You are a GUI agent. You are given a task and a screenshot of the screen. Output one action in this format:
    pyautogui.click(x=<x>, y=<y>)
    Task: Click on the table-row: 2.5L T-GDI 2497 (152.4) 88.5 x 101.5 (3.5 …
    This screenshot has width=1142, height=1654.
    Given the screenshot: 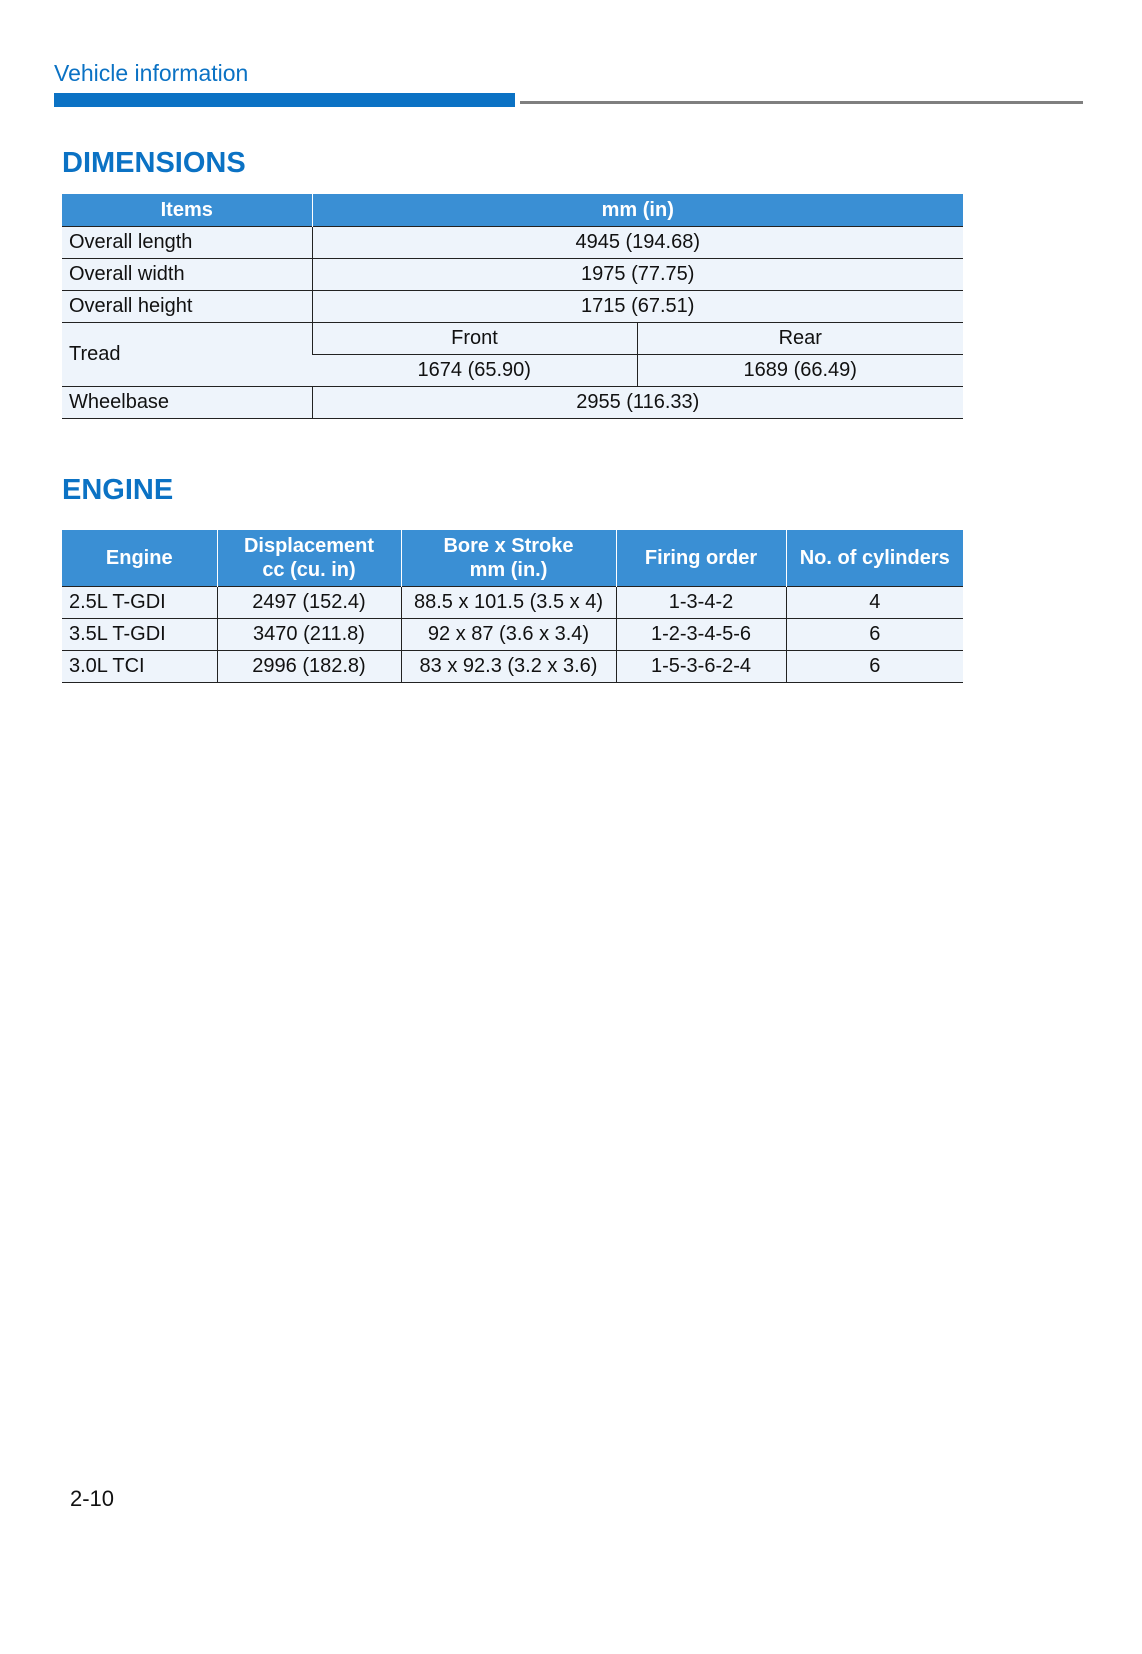 What is the action you would take?
    pyautogui.click(x=512, y=602)
    